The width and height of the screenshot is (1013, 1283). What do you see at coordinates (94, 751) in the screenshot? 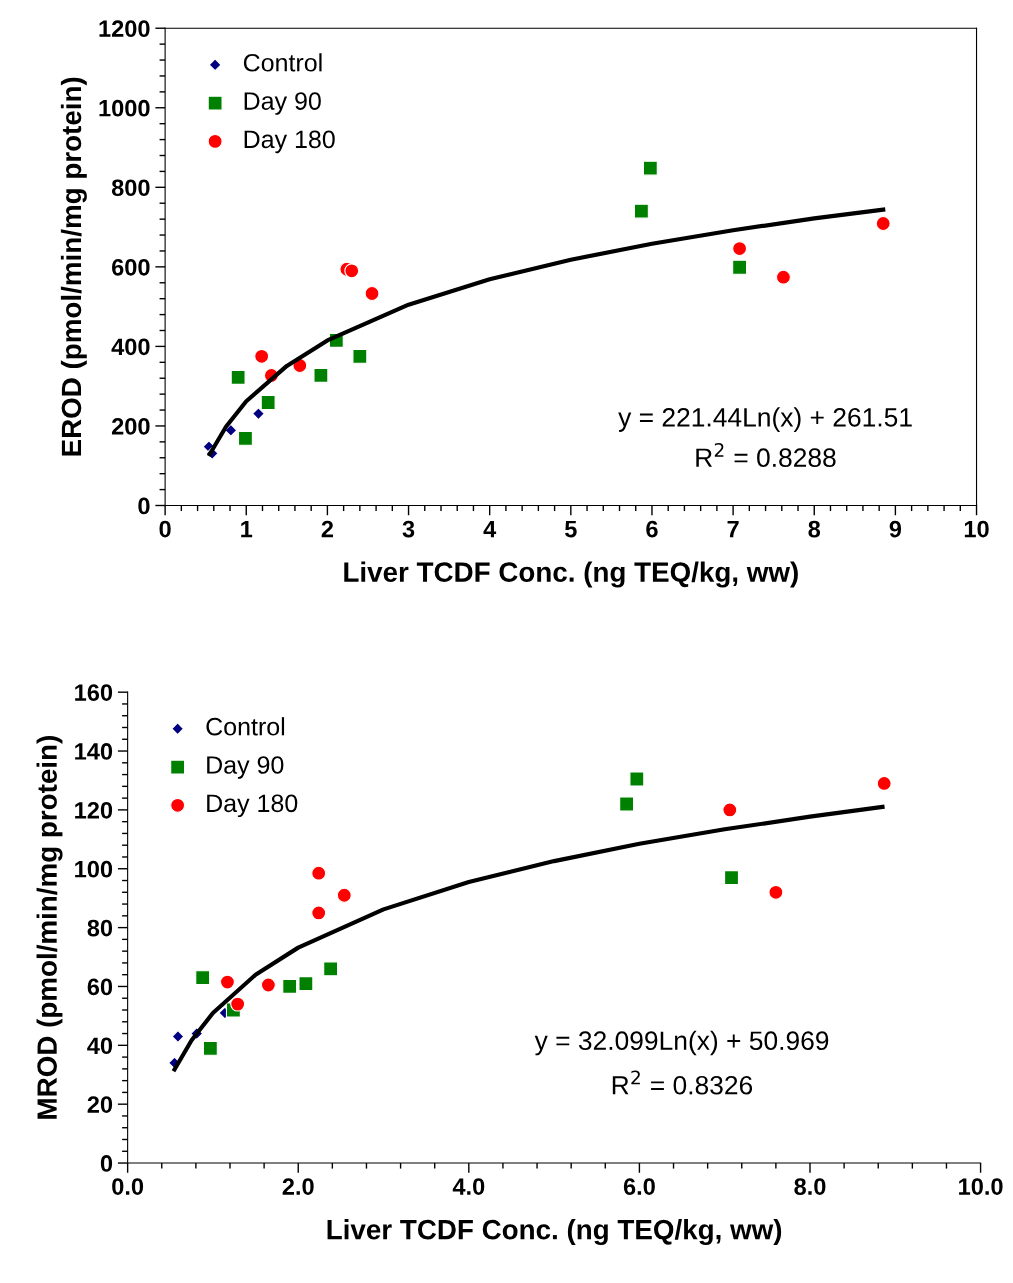
I see `y-tick-label: 140` at bounding box center [94, 751].